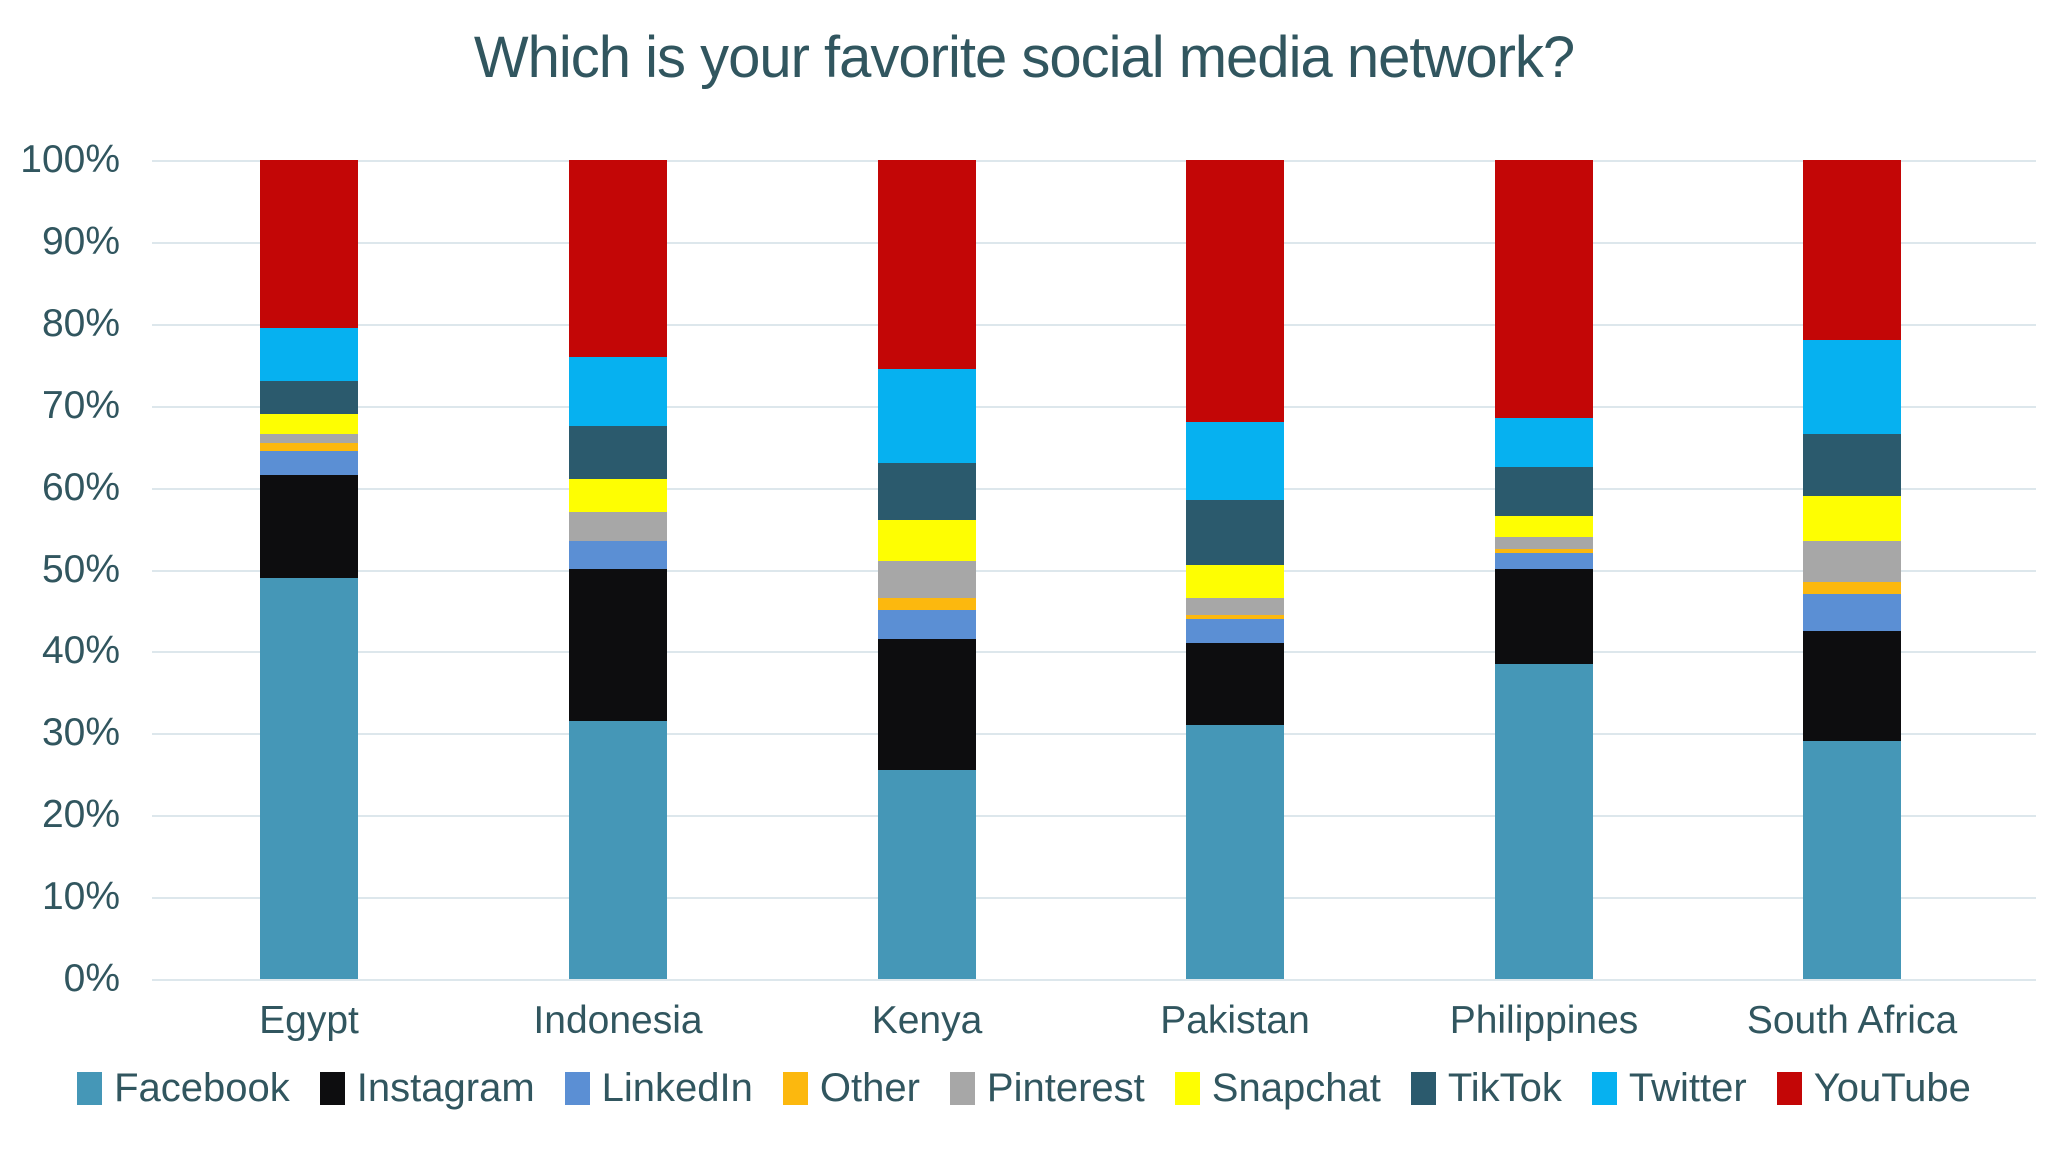  Describe the element at coordinates (618, 645) in the screenshot. I see `bar-segment-indonesia-instagram` at that location.